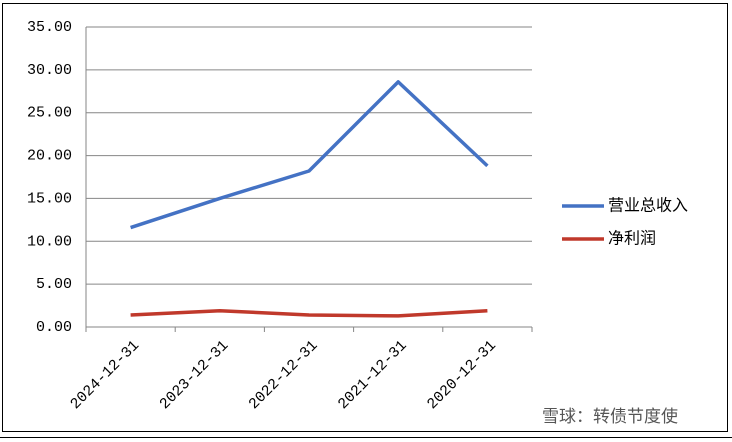  Describe the element at coordinates (49, 70) in the screenshot. I see `y-tick-label: 30.00` at that location.